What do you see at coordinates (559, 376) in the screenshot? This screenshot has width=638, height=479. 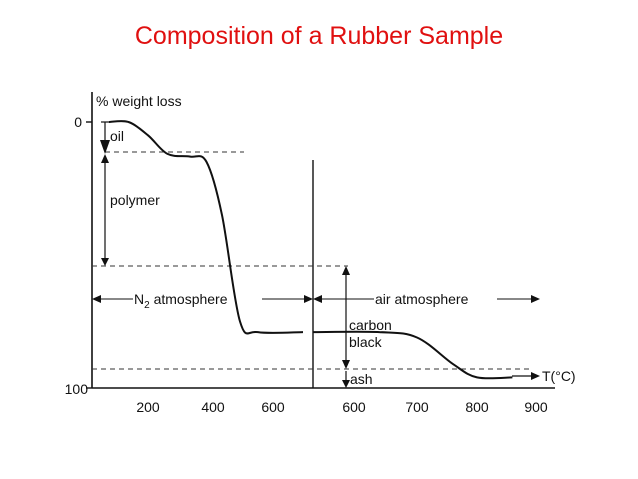 I see `temp-unit-label: T(°C)` at bounding box center [559, 376].